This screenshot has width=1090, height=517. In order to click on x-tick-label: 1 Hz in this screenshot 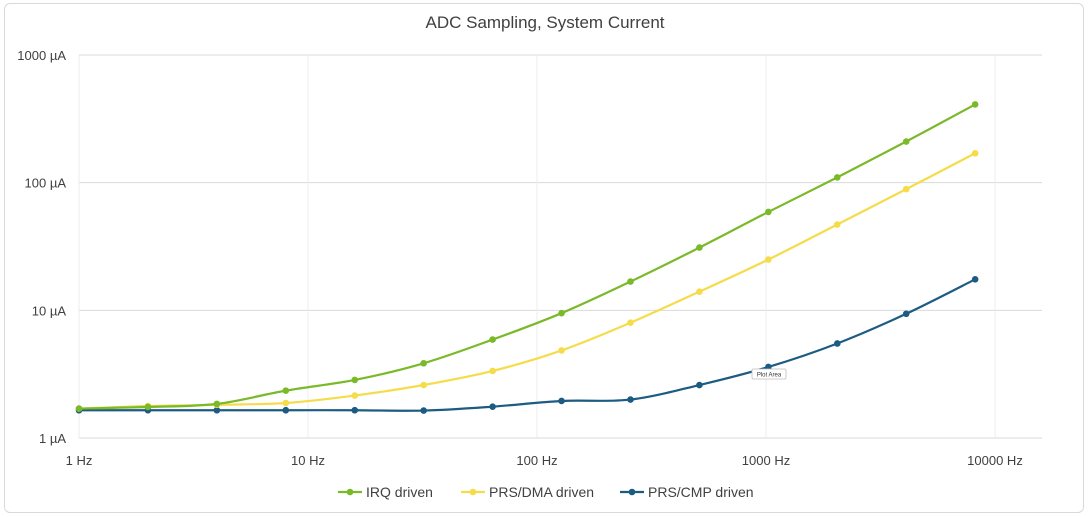, I will do `click(79, 460)`.